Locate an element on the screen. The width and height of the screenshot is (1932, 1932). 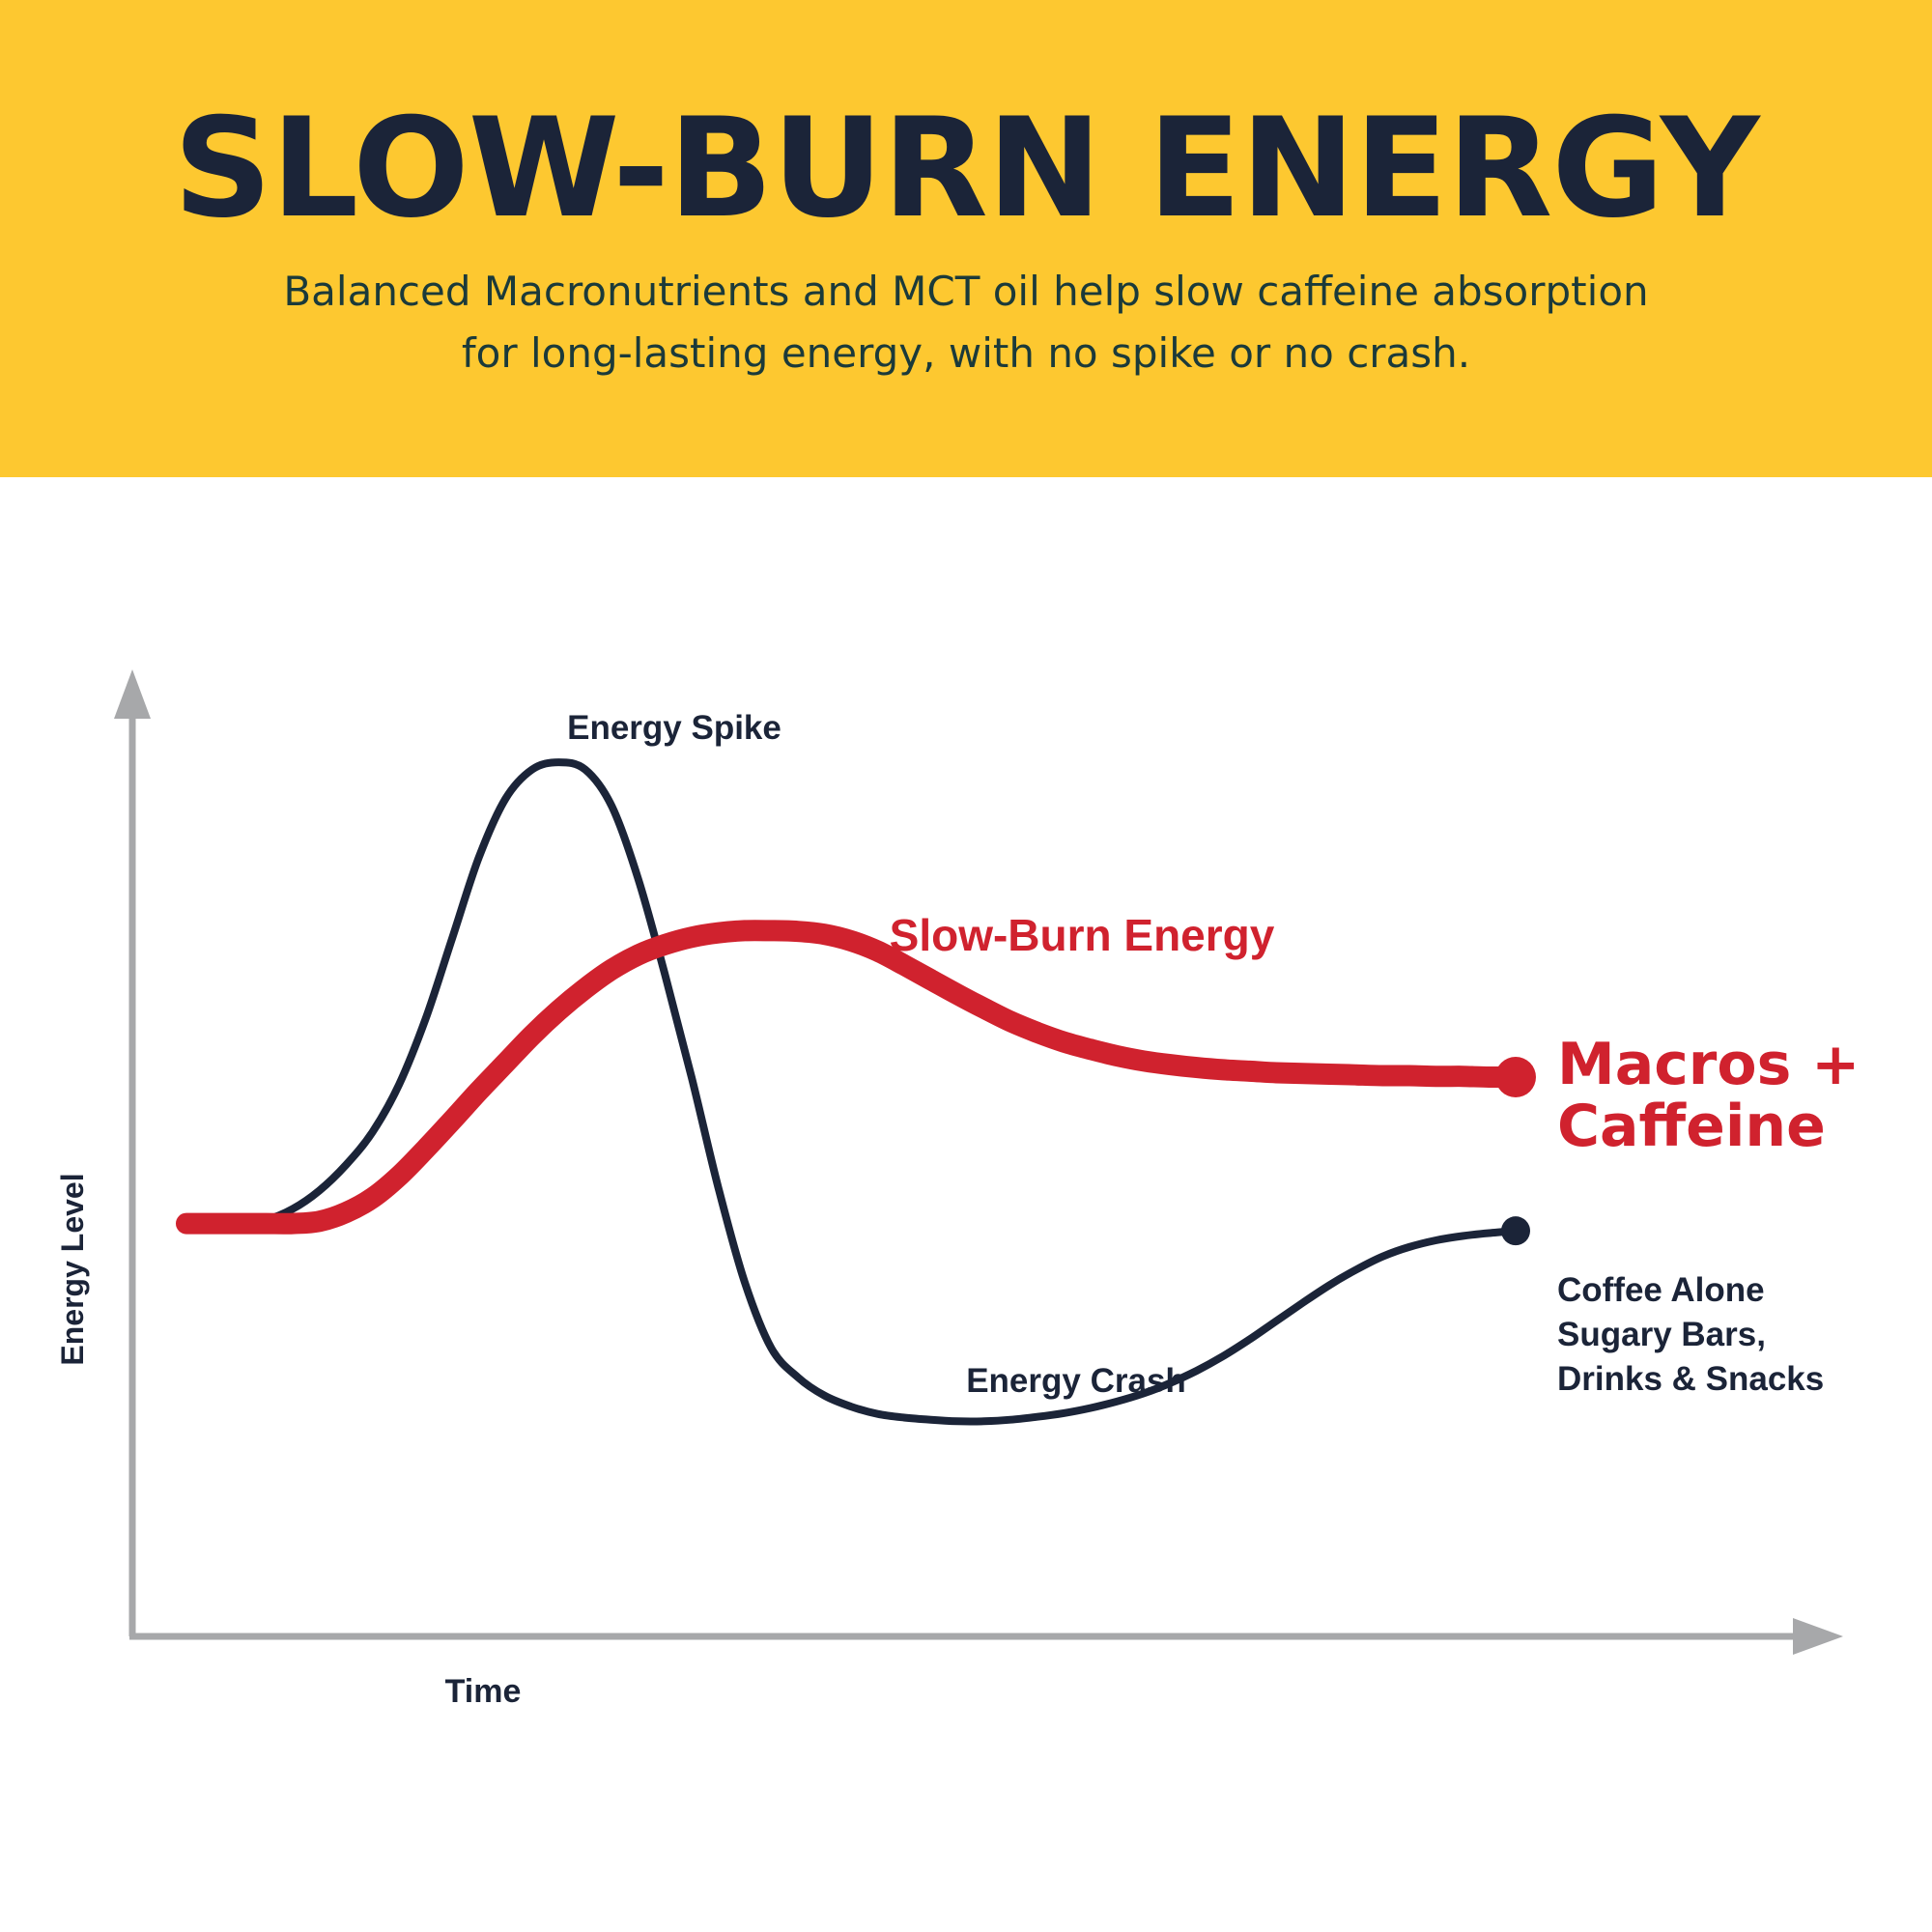
page-title: SLOW-BURN ENERGY is located at coordinates (966, 168).